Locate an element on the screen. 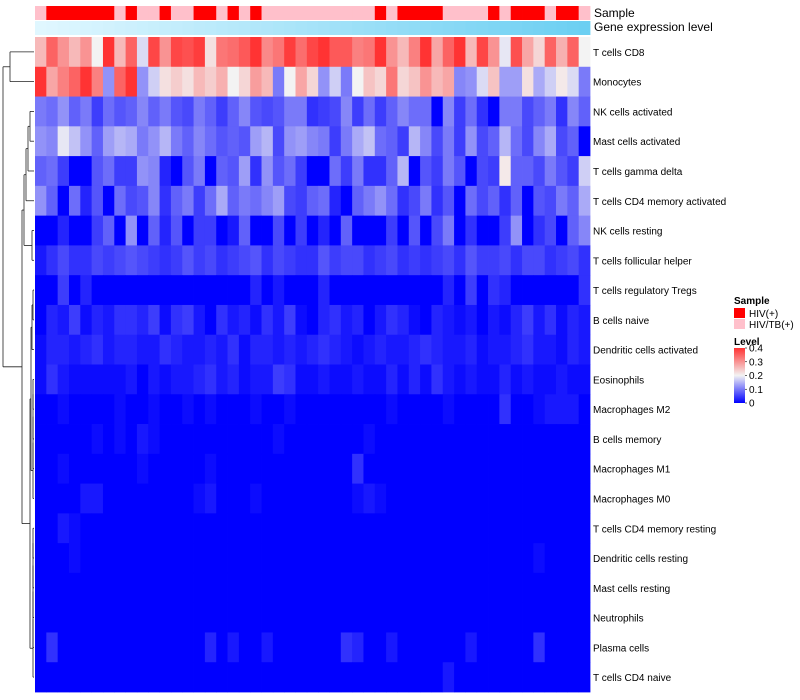  row-dendrogram is located at coordinates (18, 364).